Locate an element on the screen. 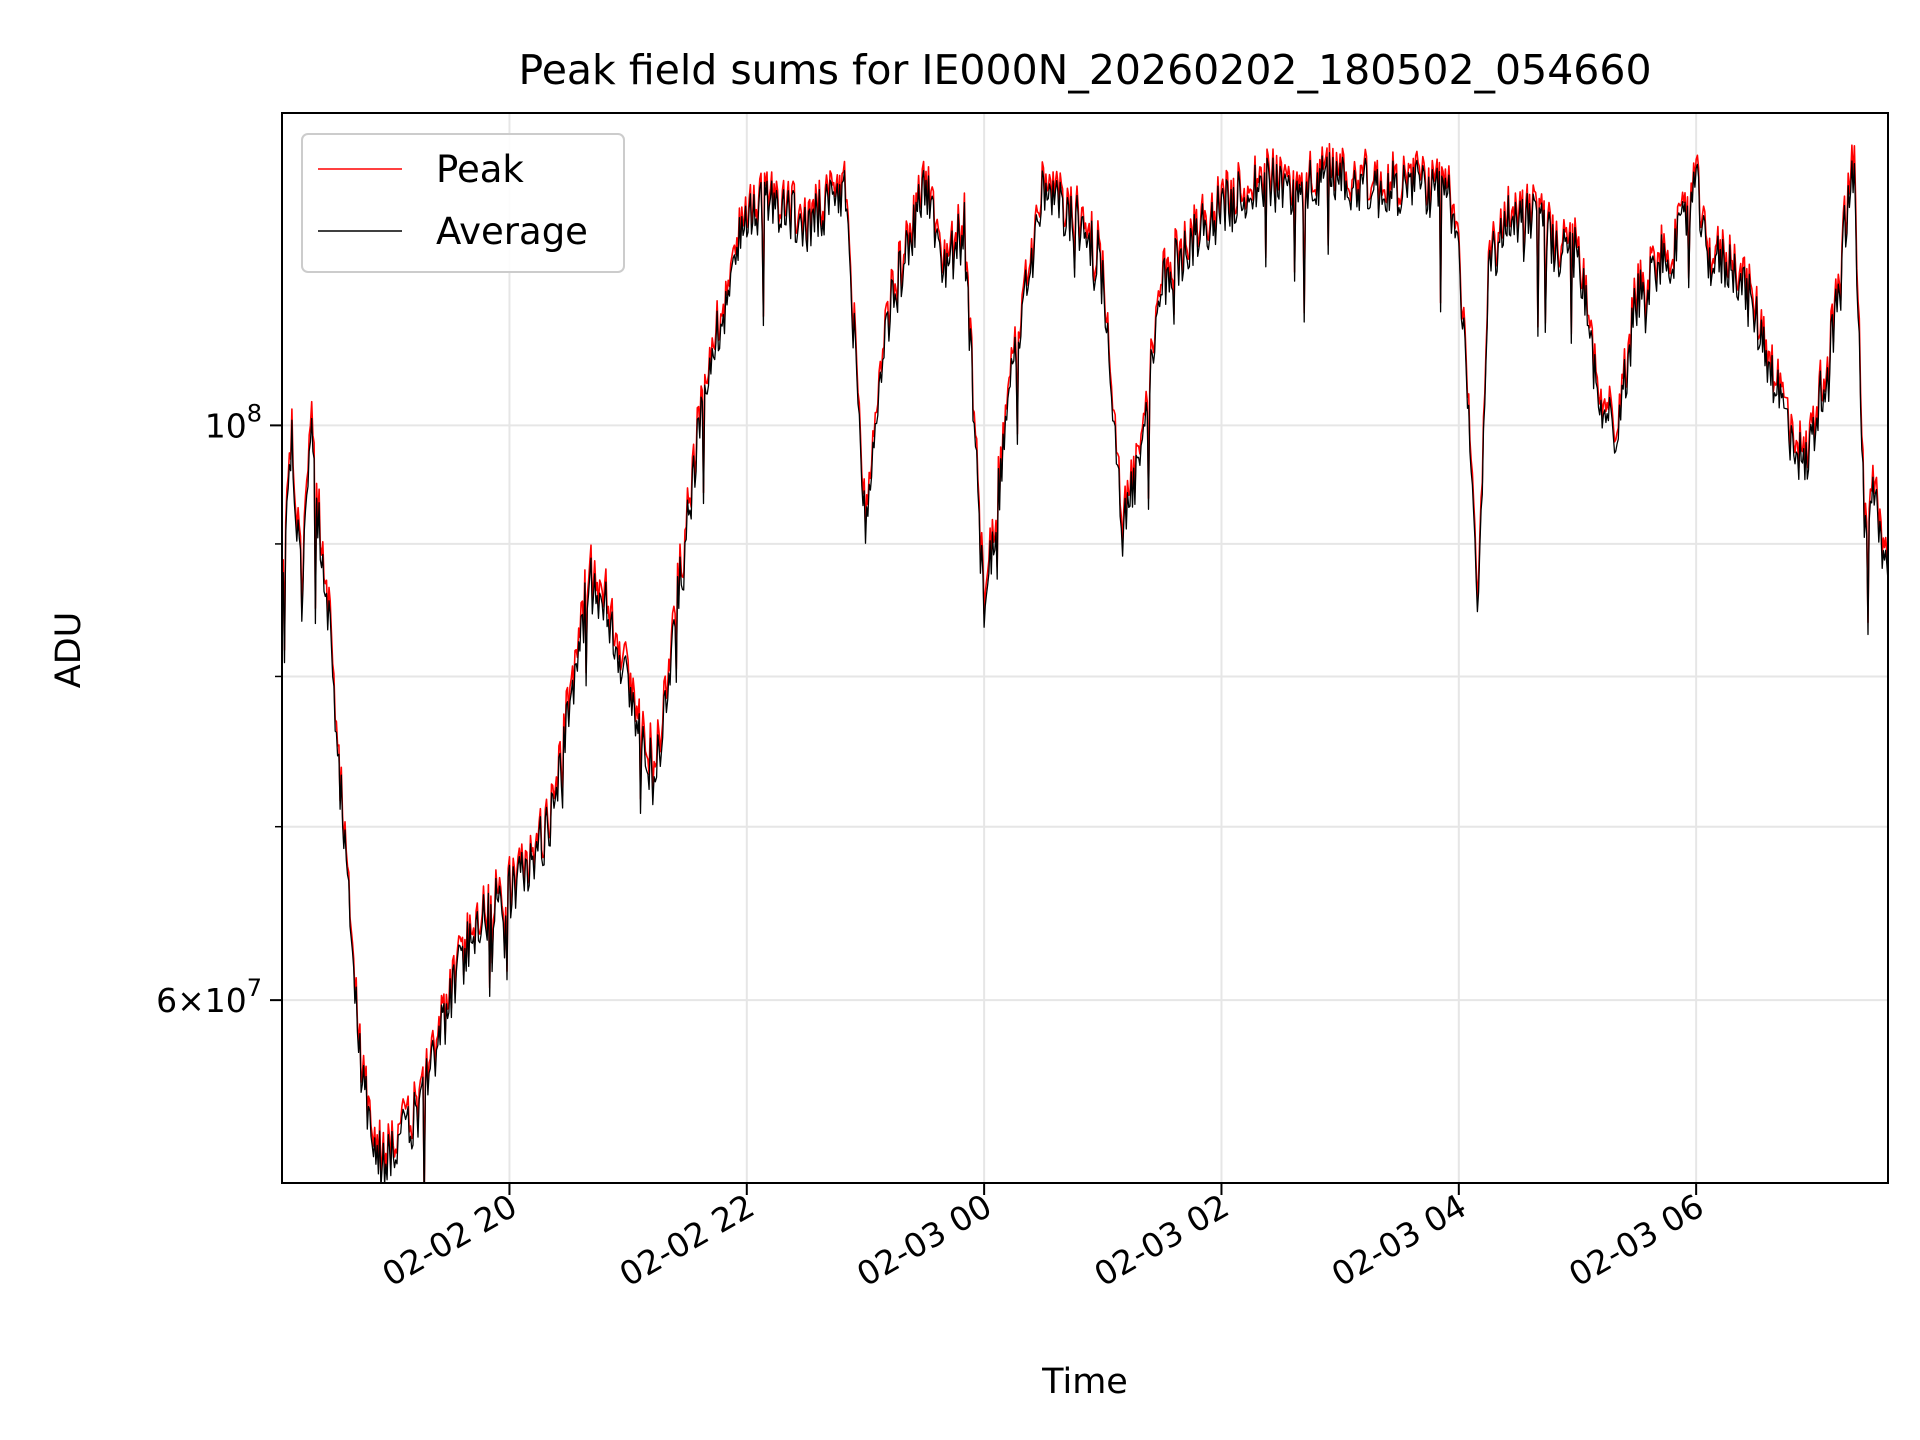 Image resolution: width=1920 pixels, height=1440 pixels. y-axis-title: ADU is located at coordinates (69, 650).